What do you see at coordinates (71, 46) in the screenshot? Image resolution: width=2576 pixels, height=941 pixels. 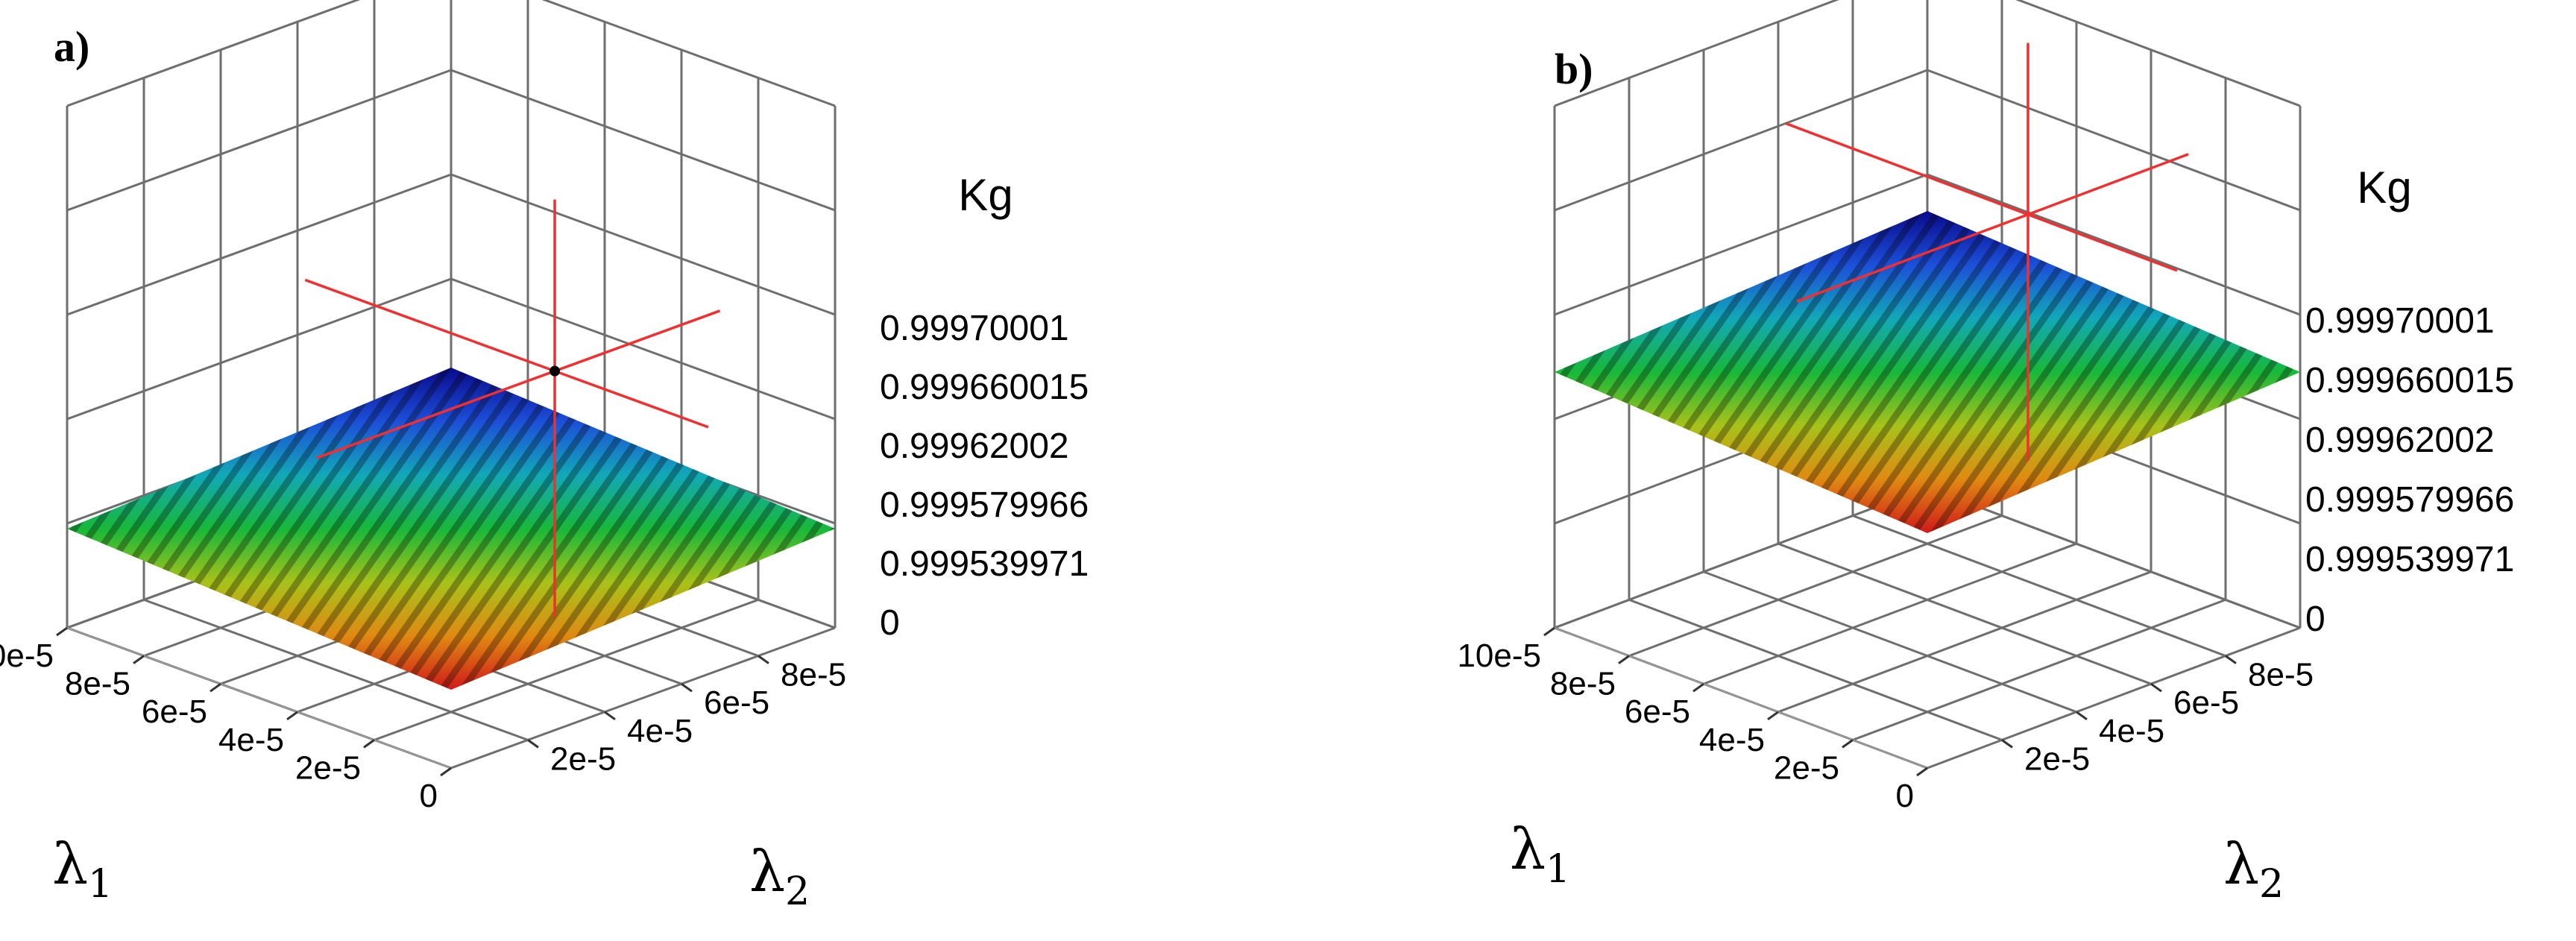 I see `panel-label: a)` at bounding box center [71, 46].